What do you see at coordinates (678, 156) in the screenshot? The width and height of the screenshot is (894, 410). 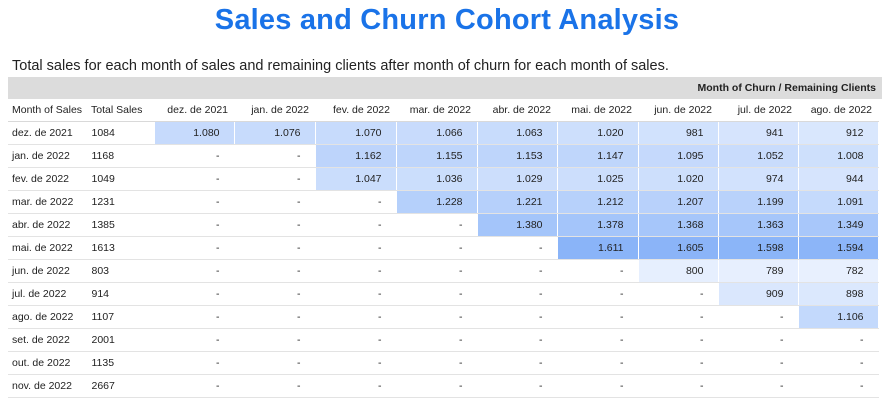 I see `cohort-cell: 1.095` at bounding box center [678, 156].